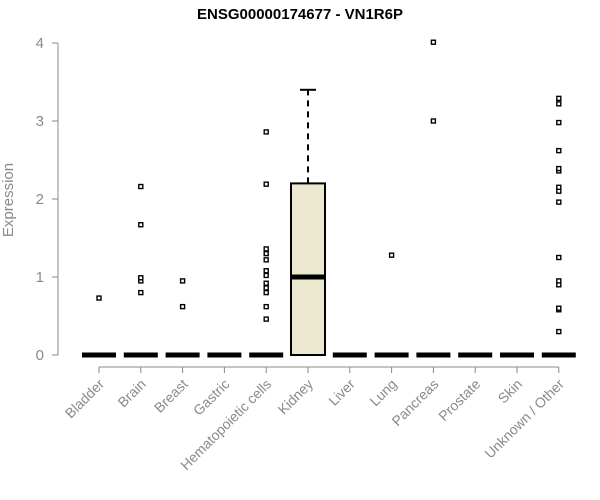 This screenshot has height=500, width=600. What do you see at coordinates (382, 392) in the screenshot?
I see `x-tick-label: Lung` at bounding box center [382, 392].